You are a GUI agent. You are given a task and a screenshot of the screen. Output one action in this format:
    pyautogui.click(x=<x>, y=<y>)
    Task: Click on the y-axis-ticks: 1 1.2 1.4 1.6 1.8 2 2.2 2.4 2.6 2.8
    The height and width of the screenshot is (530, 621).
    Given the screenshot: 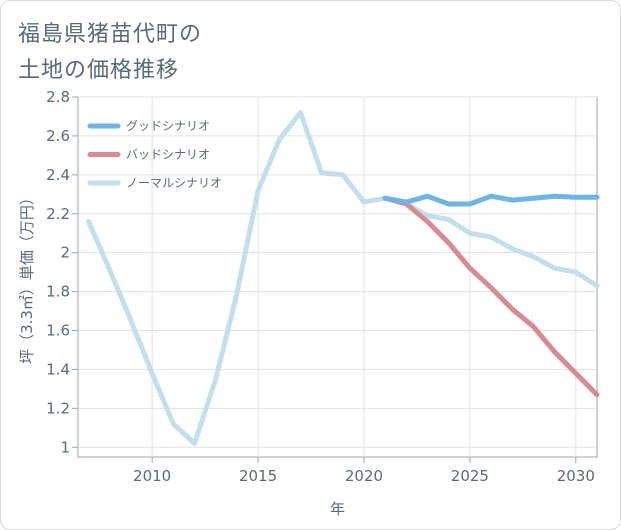 What is the action you would take?
    pyautogui.click(x=62, y=272)
    